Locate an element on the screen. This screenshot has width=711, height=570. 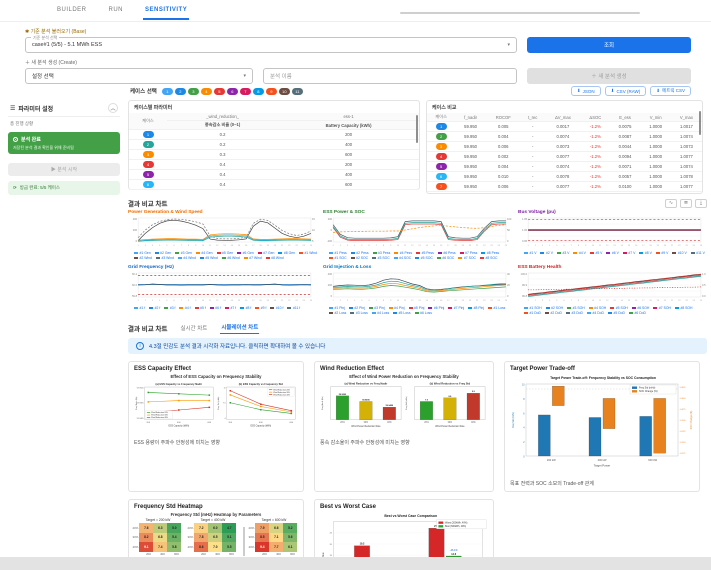
legend-item: #1 Gen is located at coordinates (142, 253).